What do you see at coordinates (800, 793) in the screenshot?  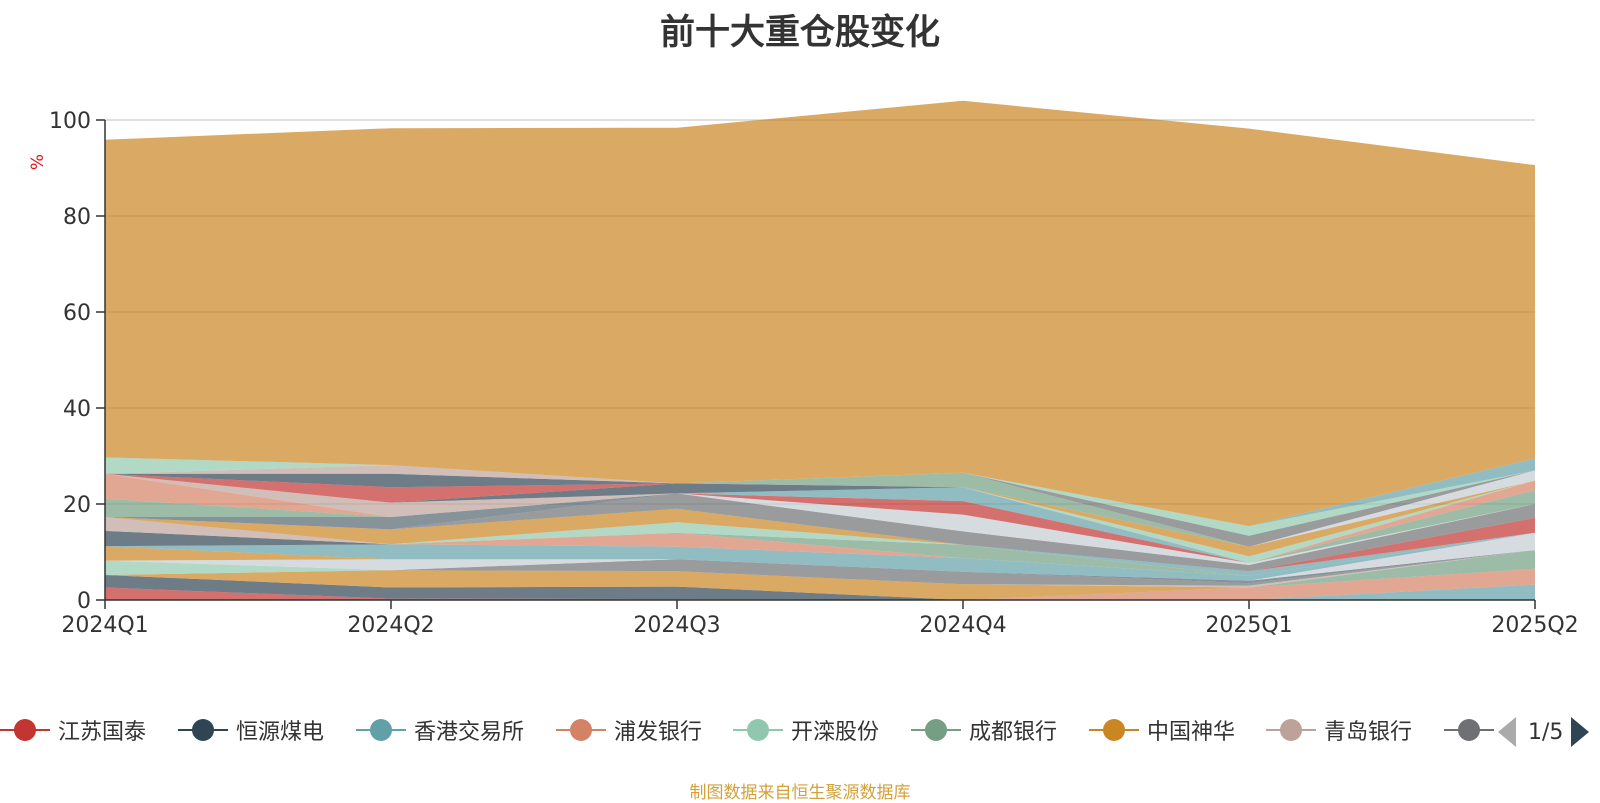 I see `source-note: 制图数据来自恒生聚源数据库` at bounding box center [800, 793].